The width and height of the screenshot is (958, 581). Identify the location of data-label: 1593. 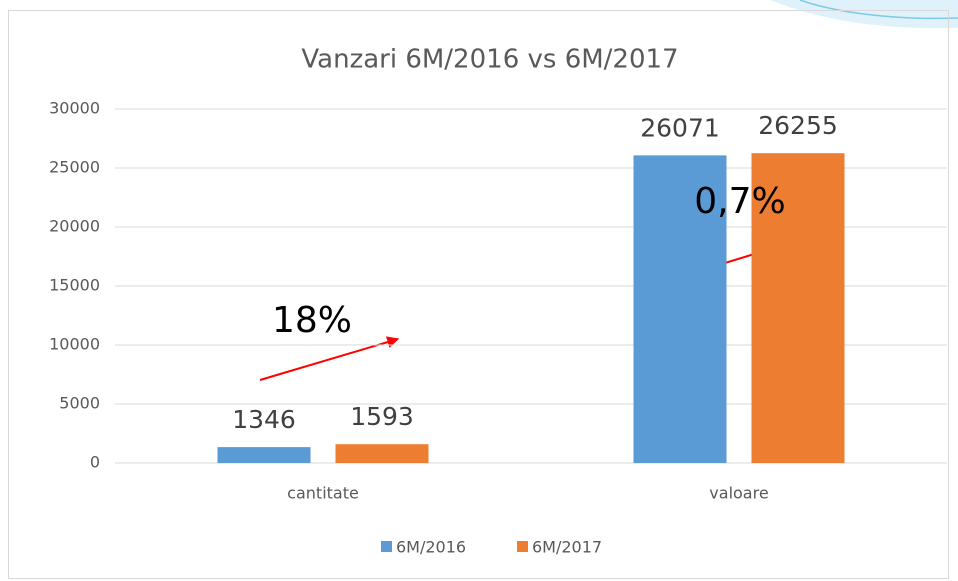
(382, 416).